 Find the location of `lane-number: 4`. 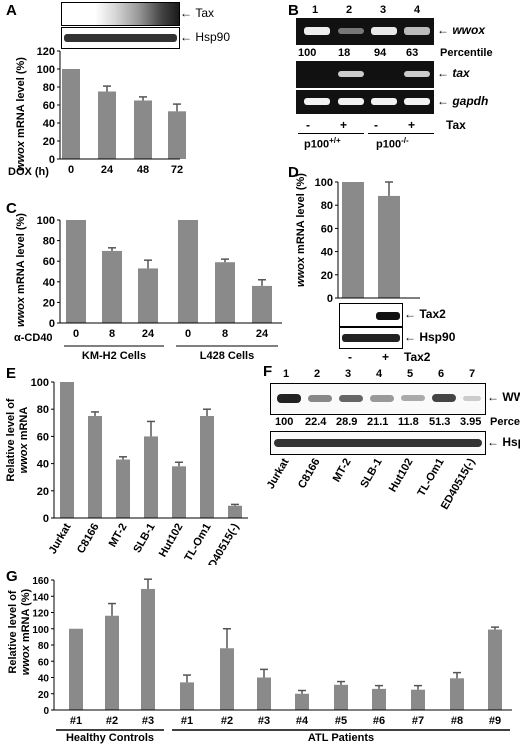

lane-number: 4 is located at coordinates (379, 374).